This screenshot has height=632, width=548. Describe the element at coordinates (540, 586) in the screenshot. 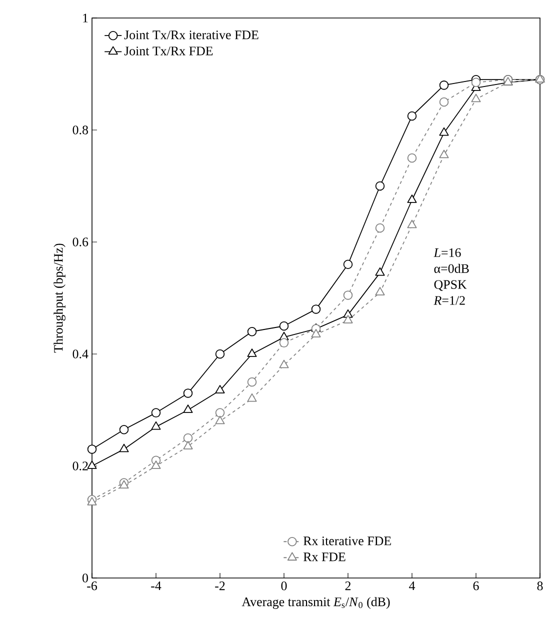

I see `x-tick-label: 8` at that location.